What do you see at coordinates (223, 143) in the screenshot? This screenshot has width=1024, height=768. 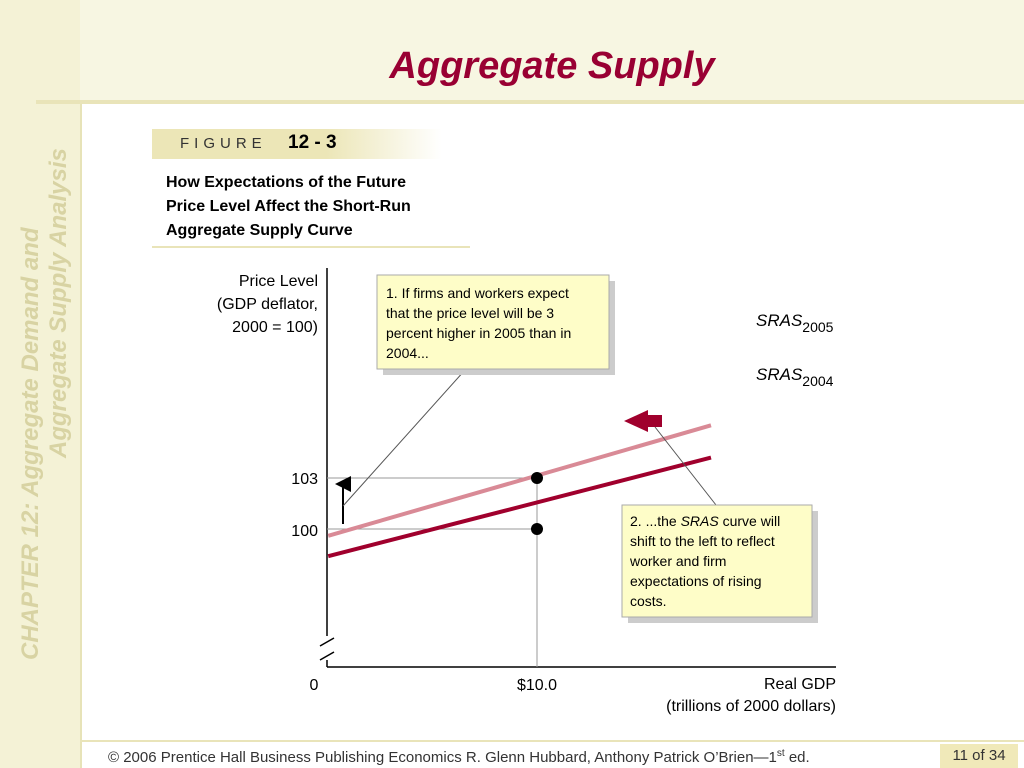 I see `figure-word: FIGURE` at bounding box center [223, 143].